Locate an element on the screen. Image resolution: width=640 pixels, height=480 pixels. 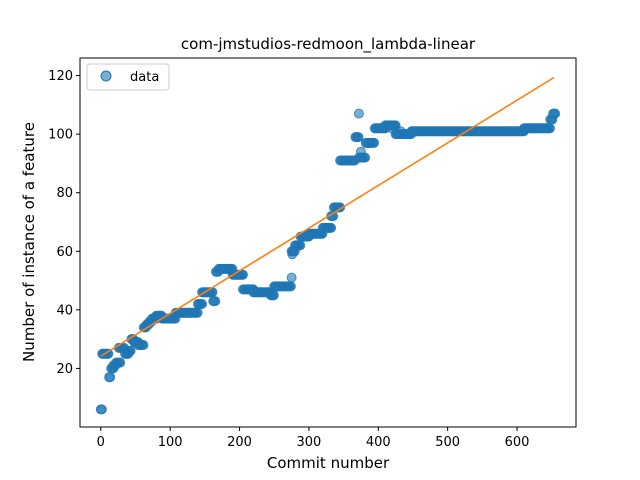
y-tick-label: 100 is located at coordinates (60, 135).